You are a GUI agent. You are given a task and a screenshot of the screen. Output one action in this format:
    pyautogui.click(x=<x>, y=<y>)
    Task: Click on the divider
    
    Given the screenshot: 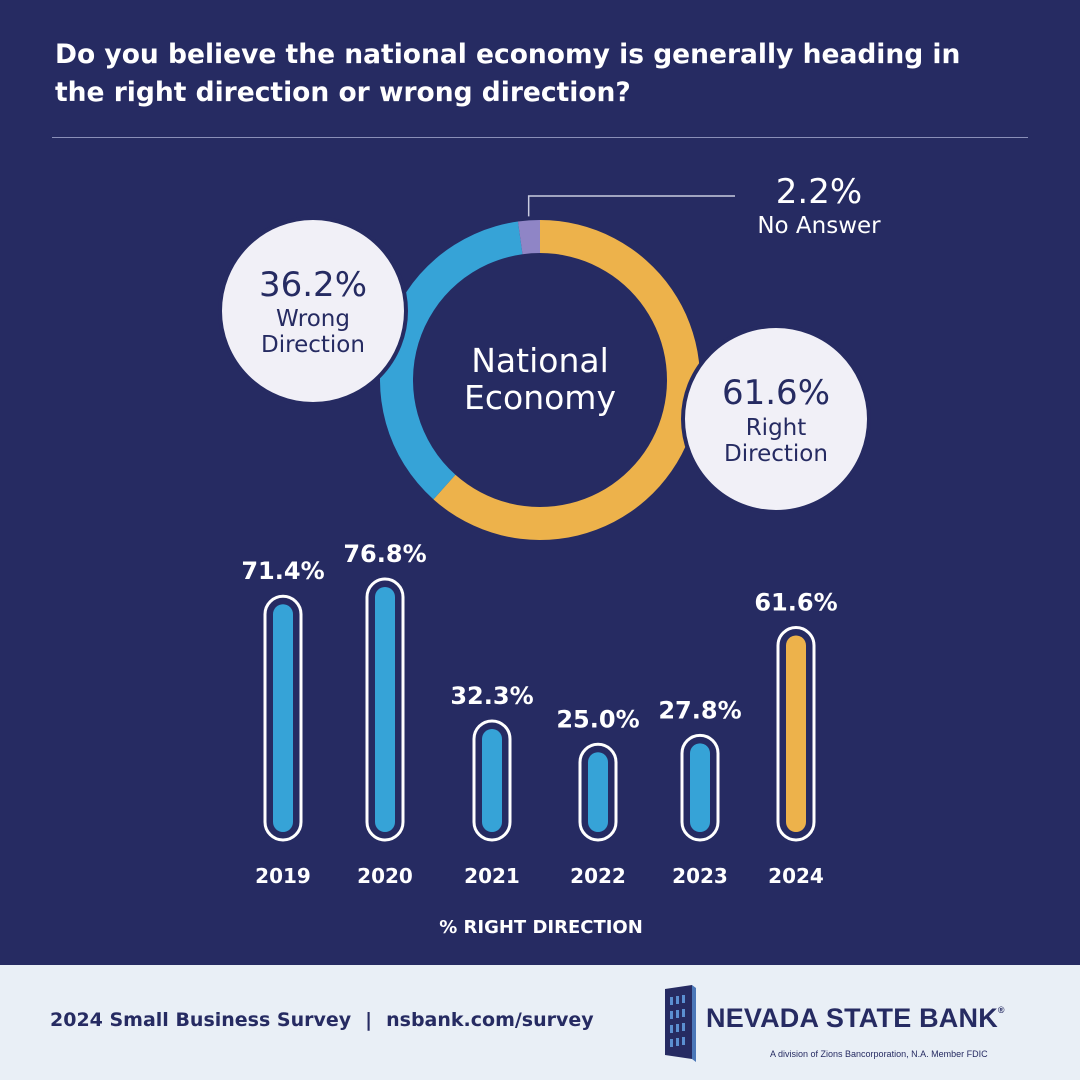 What is the action you would take?
    pyautogui.click(x=540, y=137)
    